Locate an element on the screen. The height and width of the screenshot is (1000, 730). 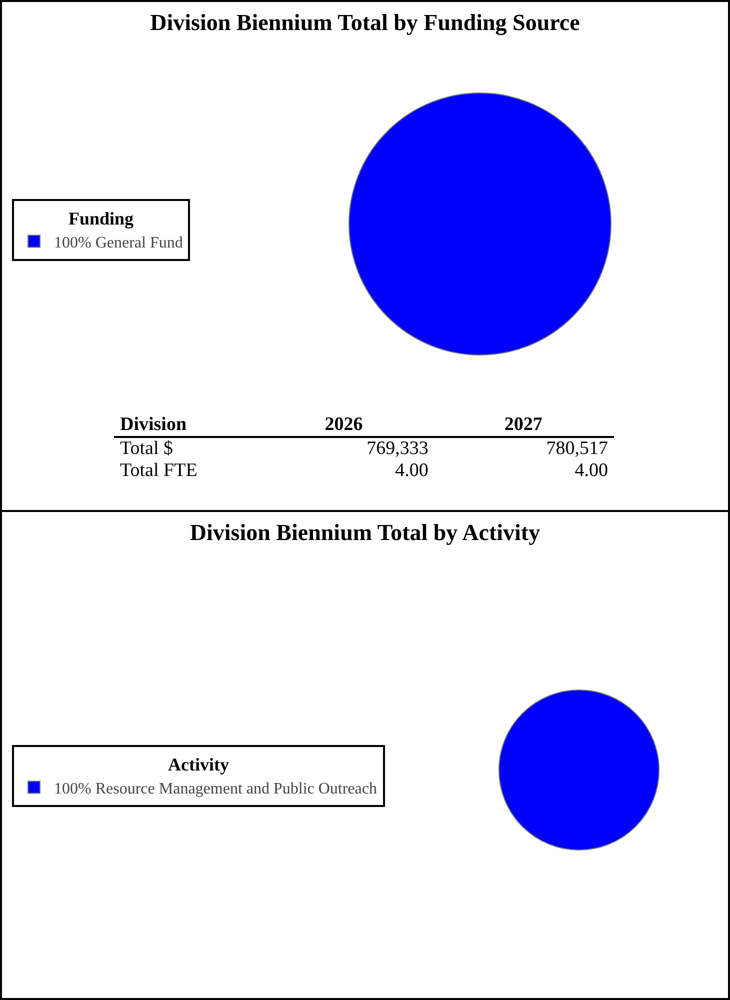
category-label: Total $ is located at coordinates (146, 448).